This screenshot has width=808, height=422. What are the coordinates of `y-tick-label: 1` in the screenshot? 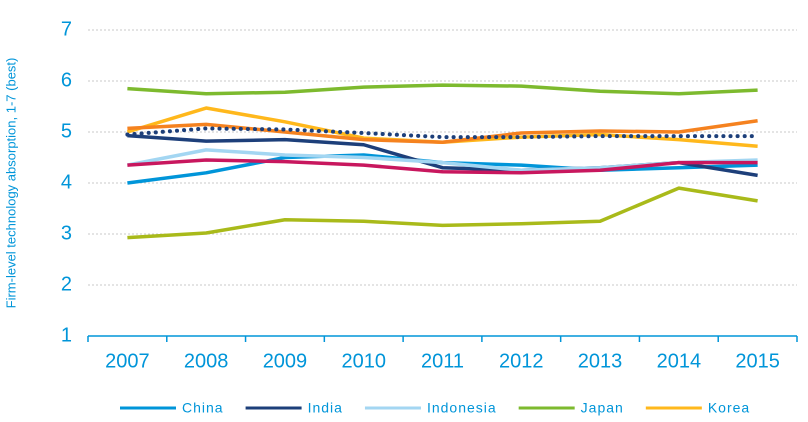 It's located at (66, 335).